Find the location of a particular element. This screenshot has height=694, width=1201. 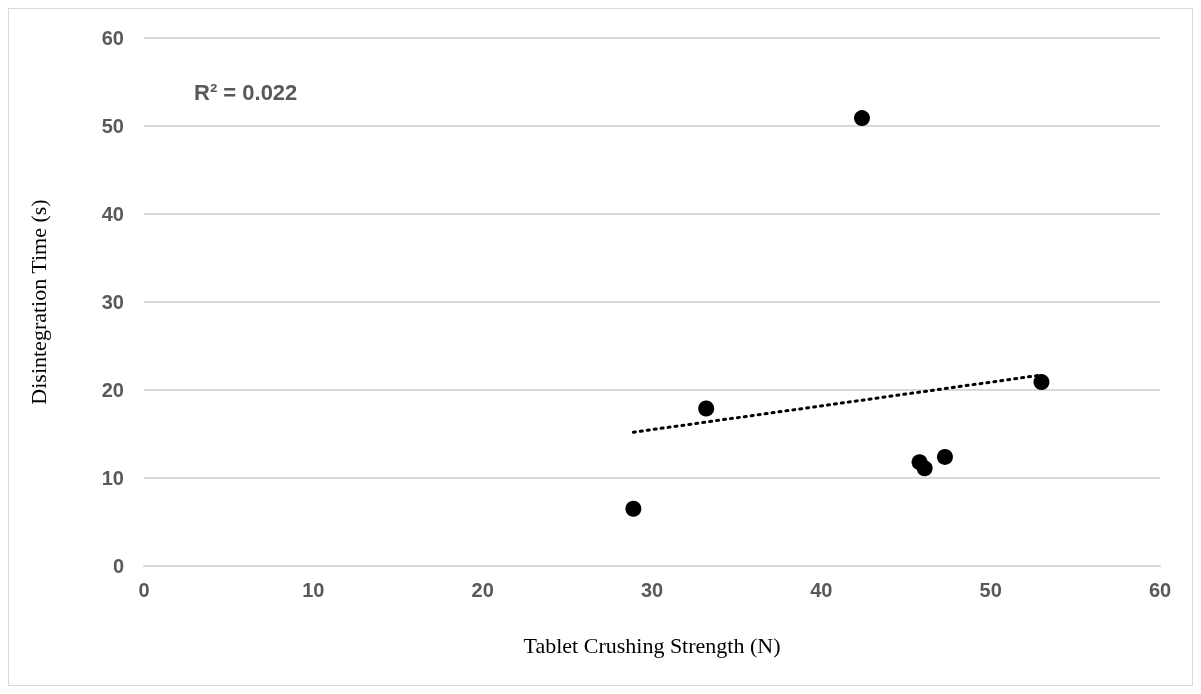

x-tick-label: 0 is located at coordinates (144, 590).